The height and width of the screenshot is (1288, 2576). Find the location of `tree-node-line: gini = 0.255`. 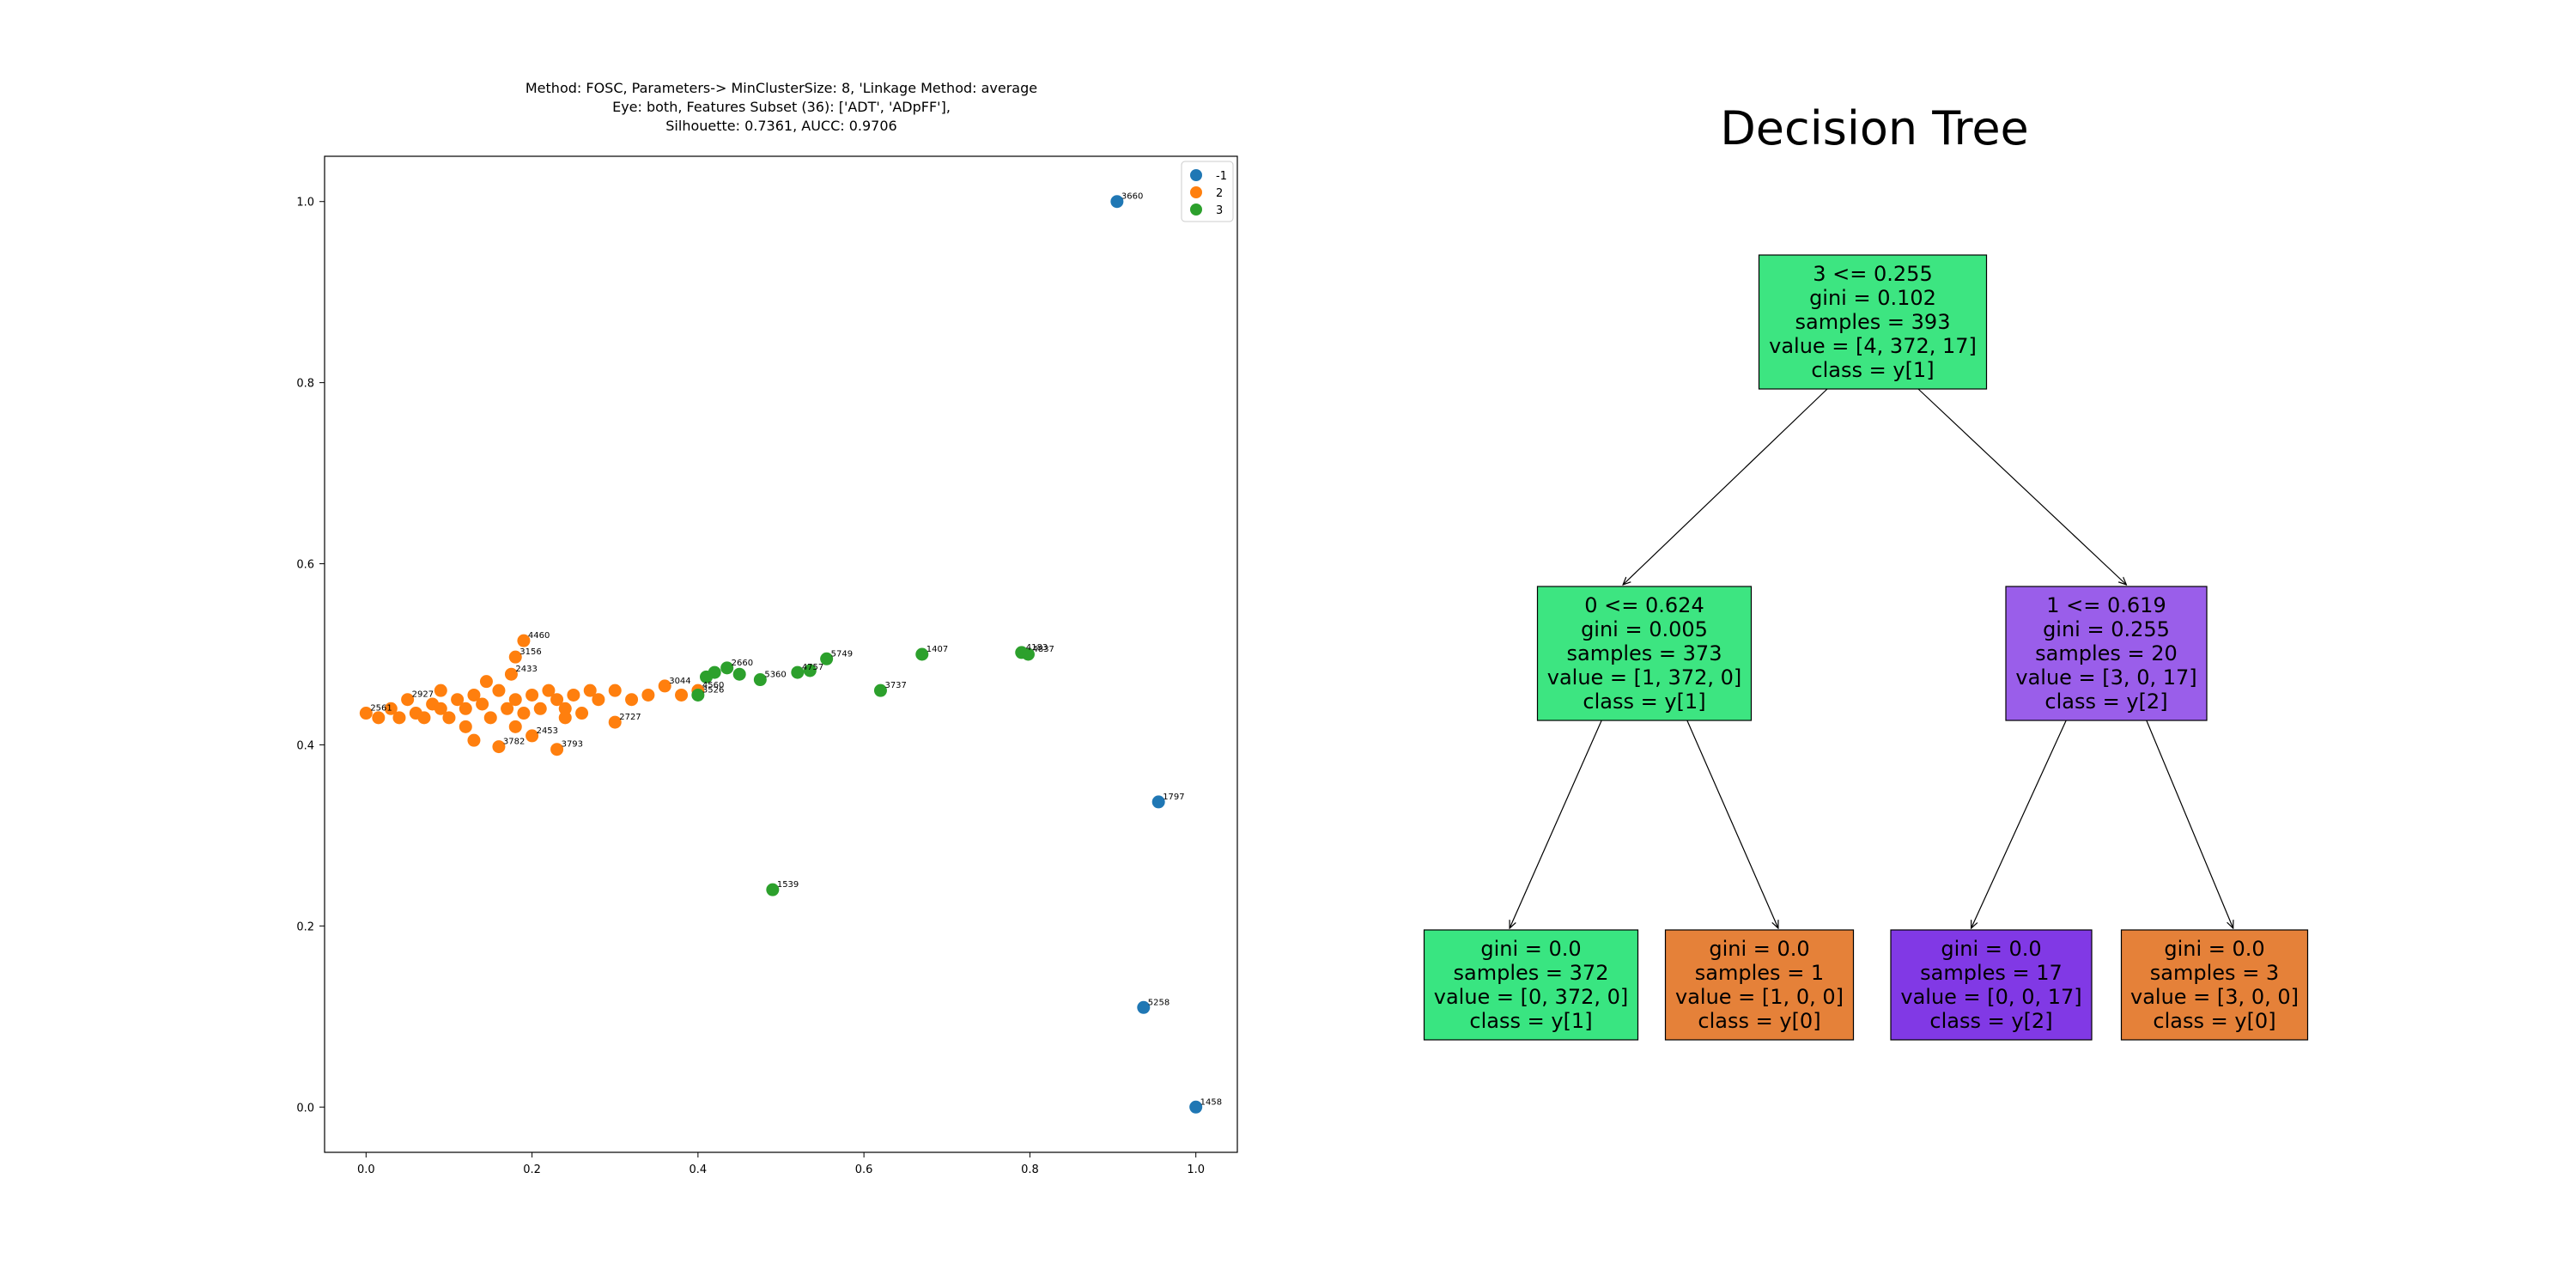

tree-node-line: gini = 0.255 is located at coordinates (2106, 629).